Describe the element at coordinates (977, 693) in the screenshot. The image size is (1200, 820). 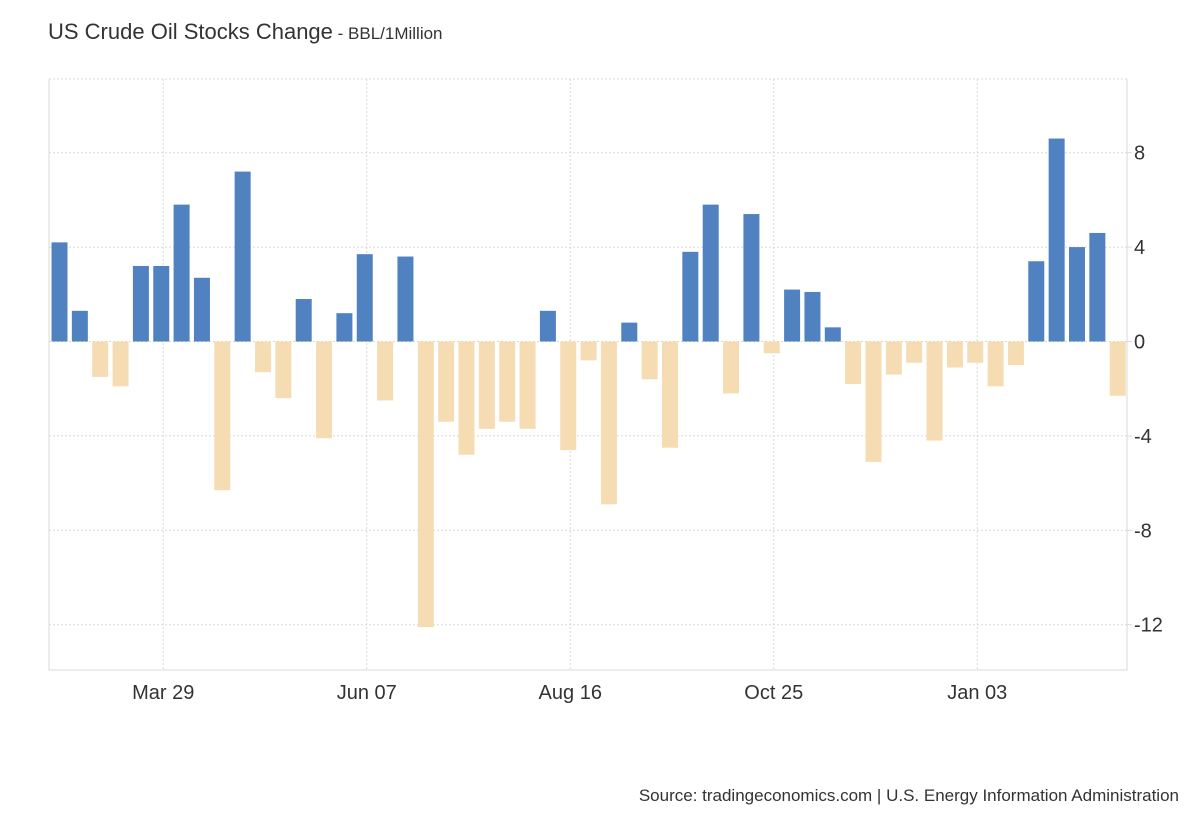
I see `x-tick-label: Jan 03` at that location.